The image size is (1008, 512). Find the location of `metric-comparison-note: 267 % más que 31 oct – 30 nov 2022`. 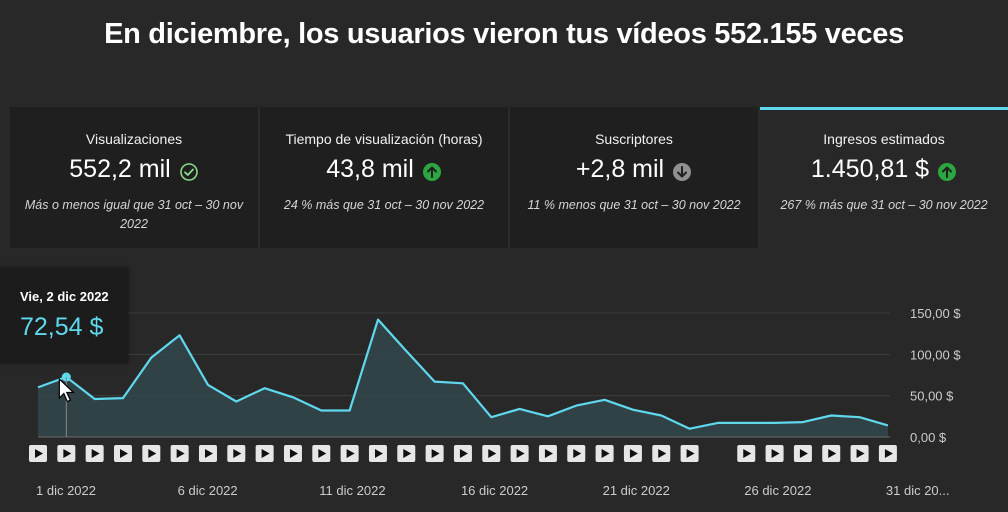

metric-comparison-note: 267 % más que 31 oct – 30 nov 2022 is located at coordinates (884, 205).